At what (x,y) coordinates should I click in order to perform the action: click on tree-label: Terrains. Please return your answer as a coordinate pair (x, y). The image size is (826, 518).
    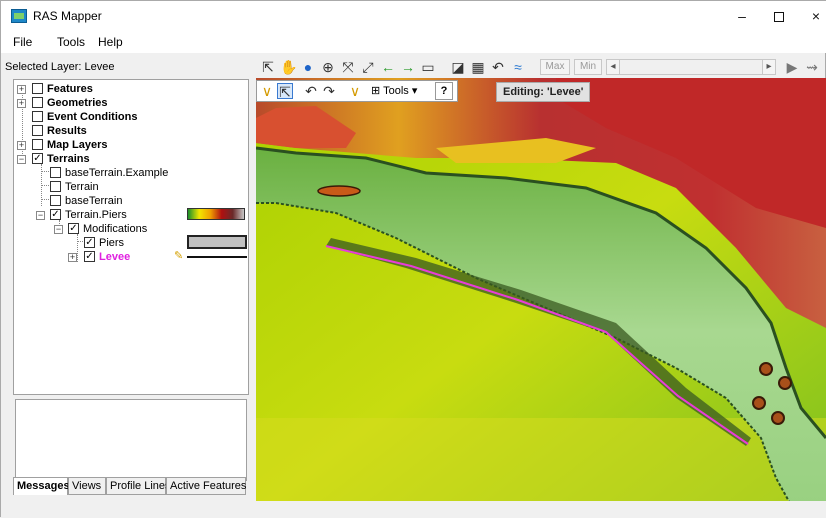
    Looking at the image, I should click on (68, 159).